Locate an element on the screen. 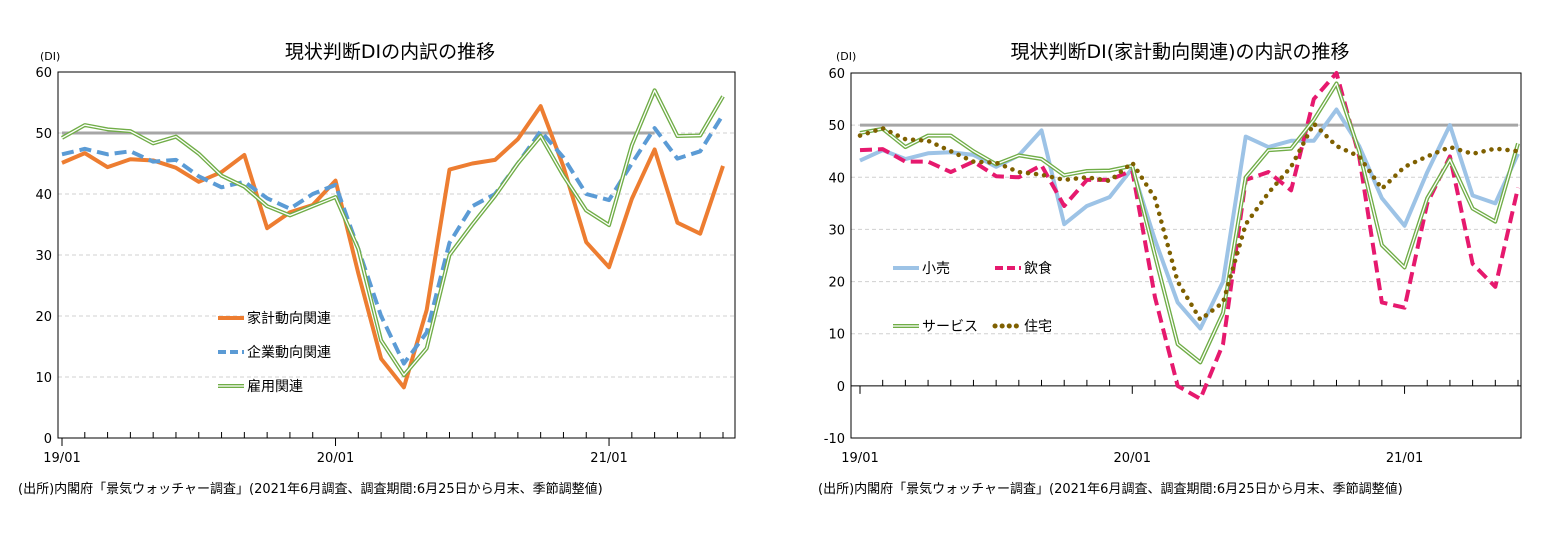 This screenshot has height=535, width=1560. chart-title: 現状判断DI(家計動向関連)の内訳の推移 is located at coordinates (1179, 52).